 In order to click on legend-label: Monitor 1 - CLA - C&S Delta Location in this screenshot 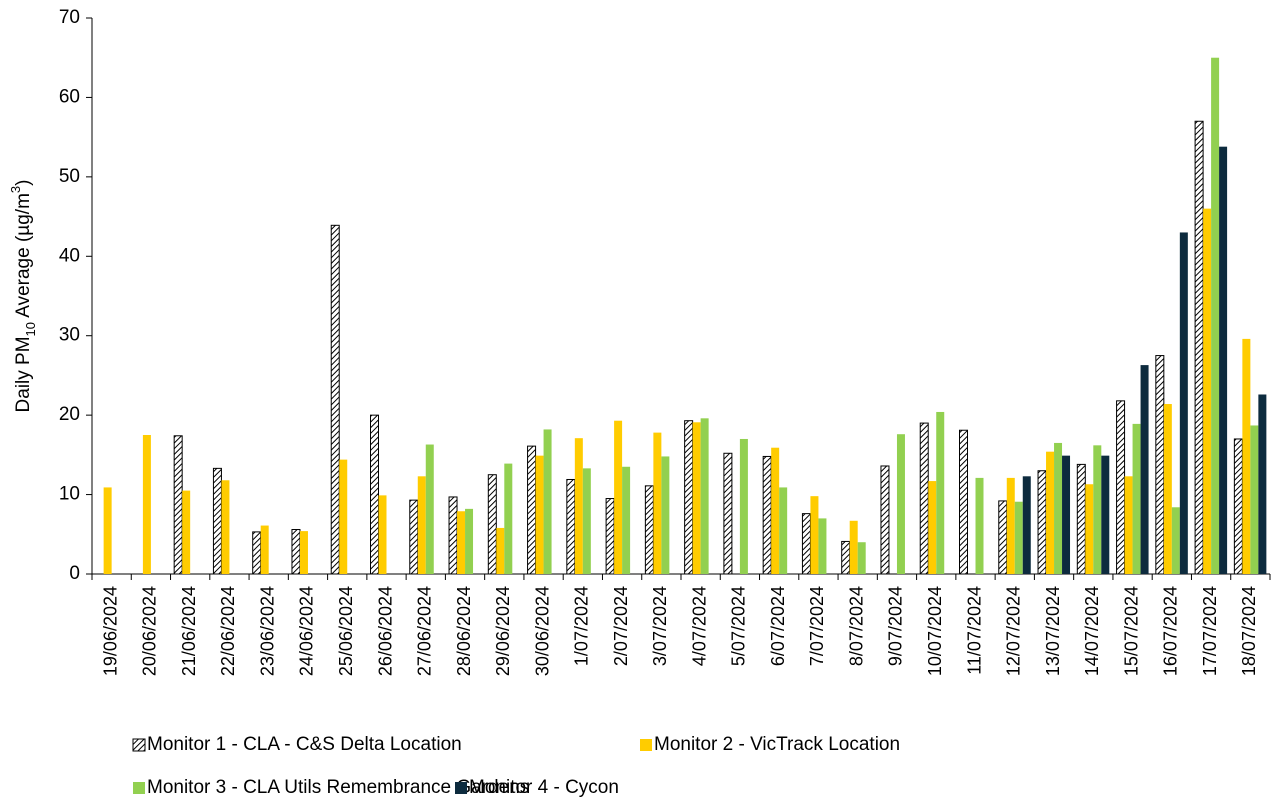, I will do `click(304, 744)`.